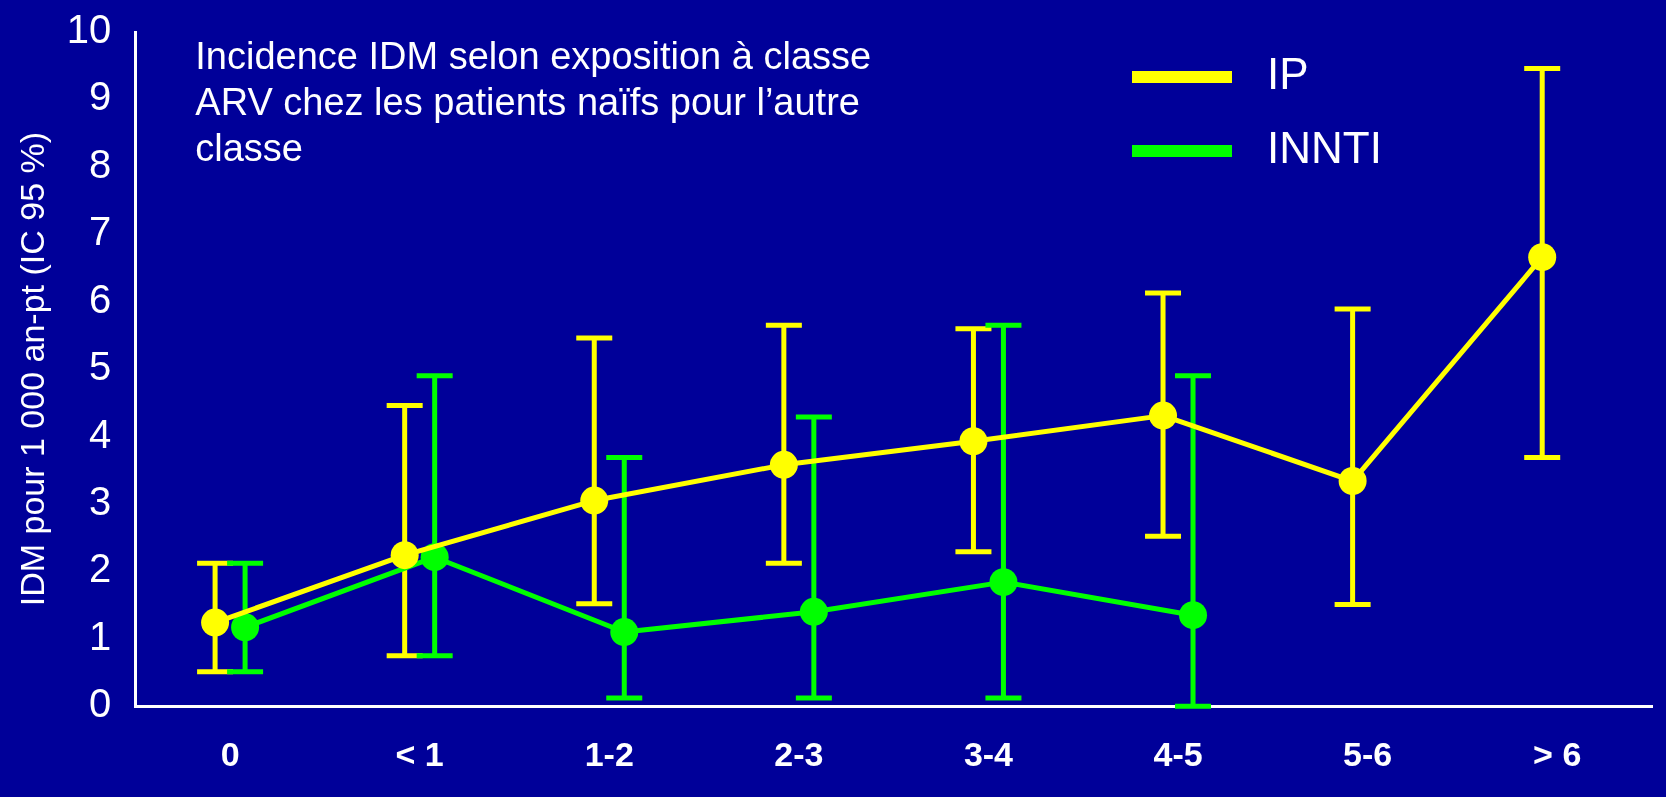  What do you see at coordinates (100, 366) in the screenshot?
I see `y-tick-label: 5` at bounding box center [100, 366].